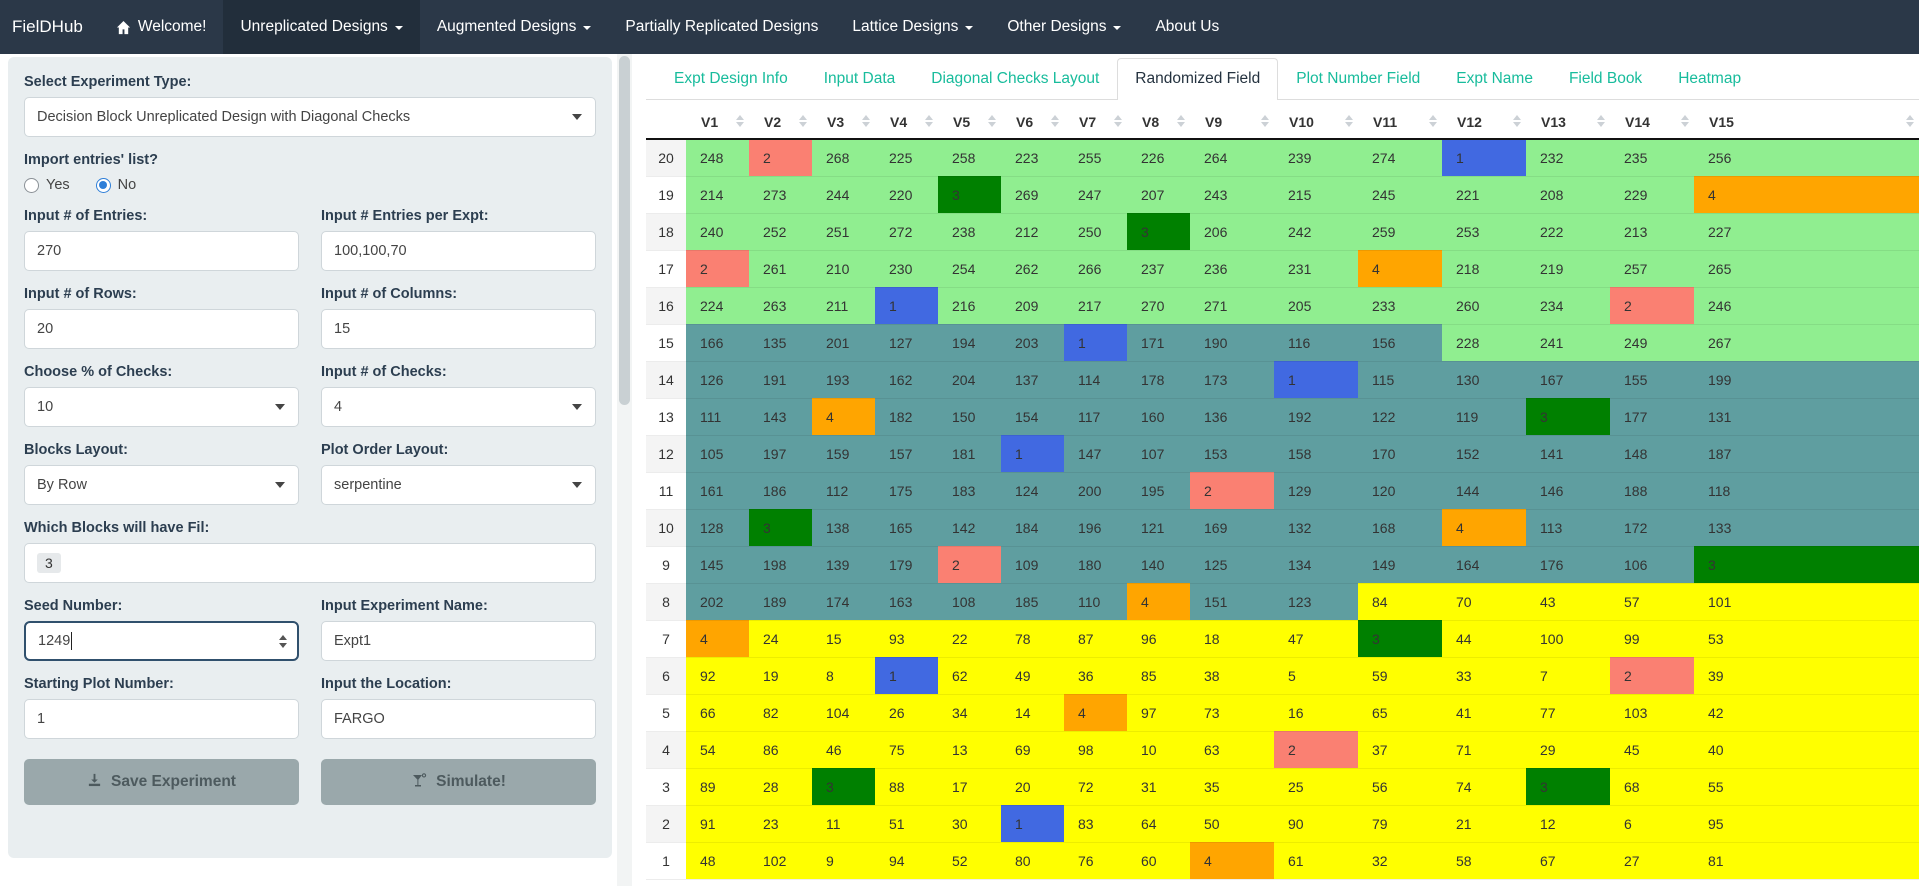 This screenshot has height=886, width=1919. I want to click on plot-cell: 219, so click(1568, 269).